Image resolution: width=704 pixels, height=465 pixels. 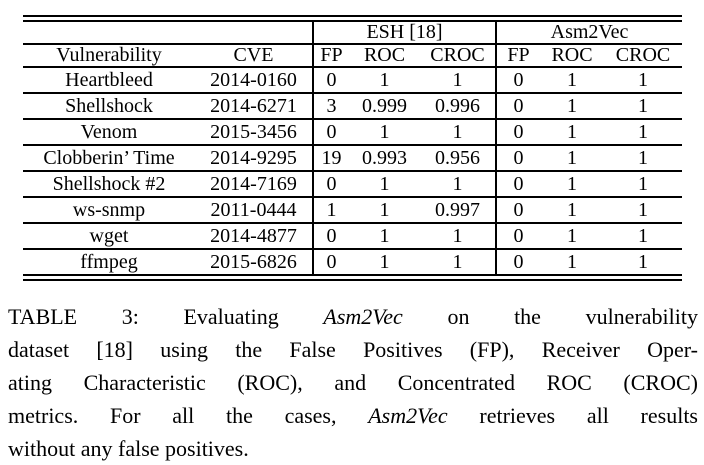 I want to click on cell-esh-fp: 1, so click(x=330, y=210).